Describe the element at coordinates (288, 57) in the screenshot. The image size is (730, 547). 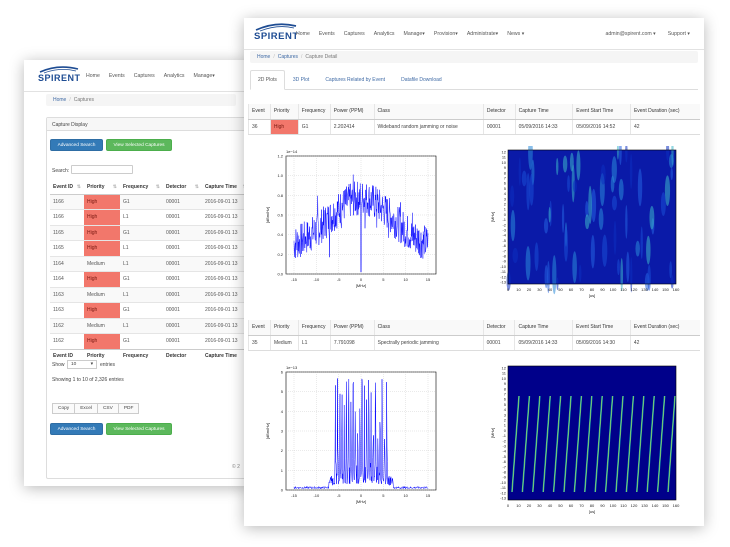
I see `breadcrumb-captures: Captures` at that location.